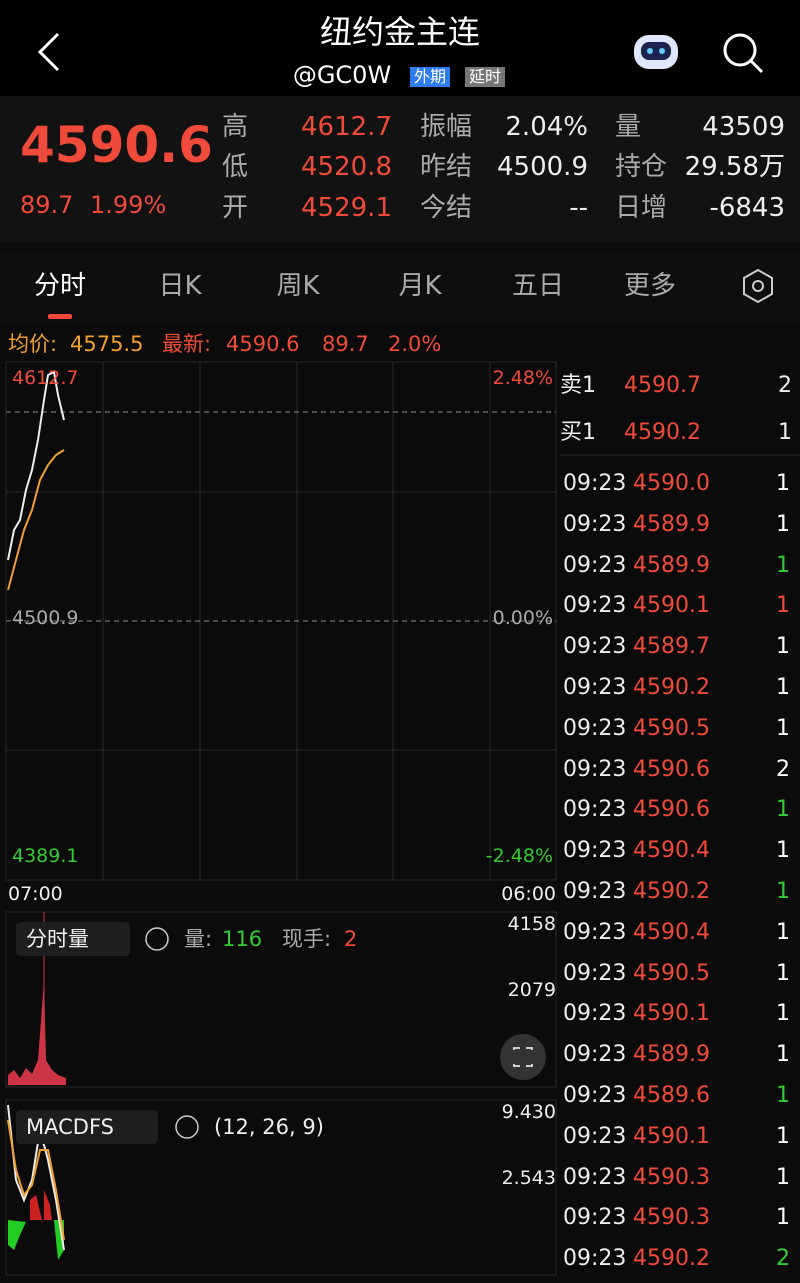 The width and height of the screenshot is (800, 1283). What do you see at coordinates (45, 377) in the screenshot?
I see `high-label: 4612.7` at bounding box center [45, 377].